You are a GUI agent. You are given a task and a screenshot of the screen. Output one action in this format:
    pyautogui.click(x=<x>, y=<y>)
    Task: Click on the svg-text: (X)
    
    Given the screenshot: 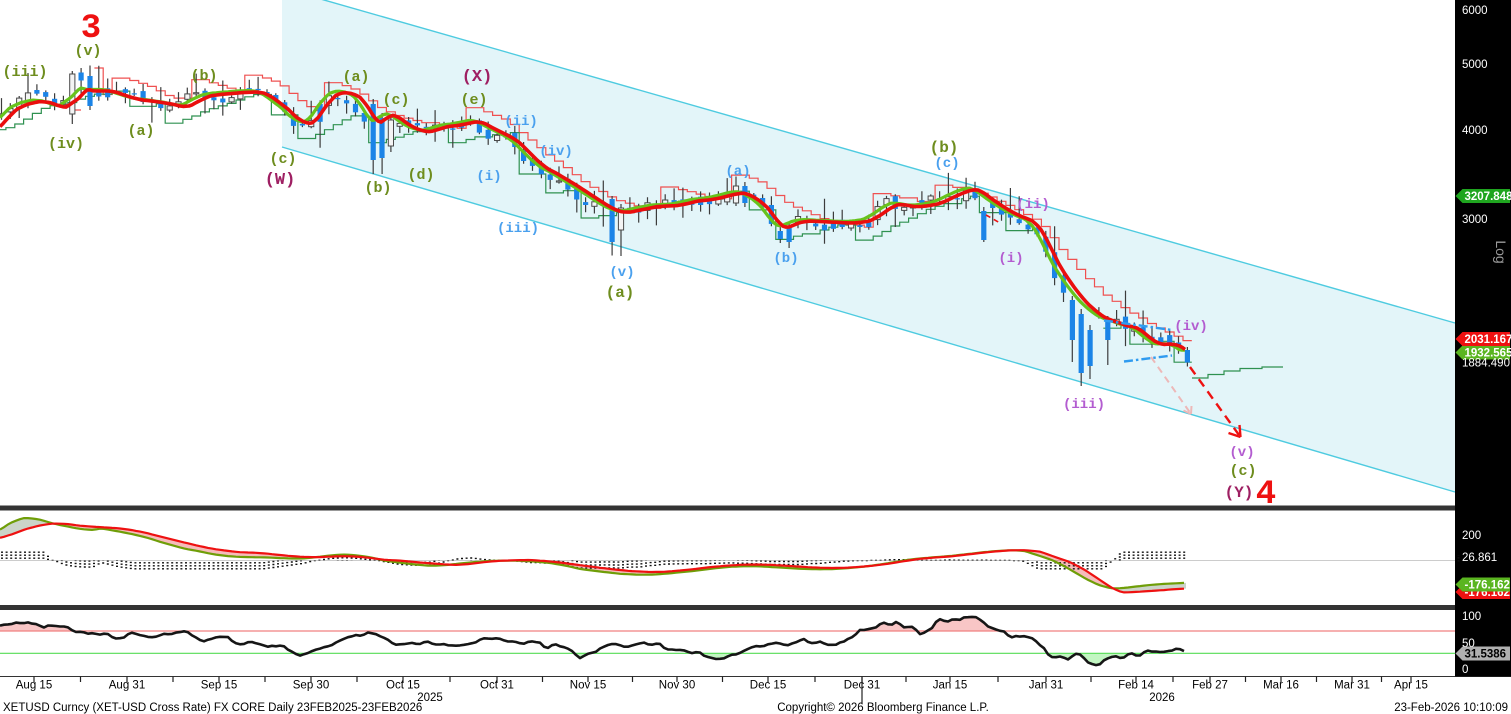 What is the action you would take?
    pyautogui.click(x=477, y=77)
    